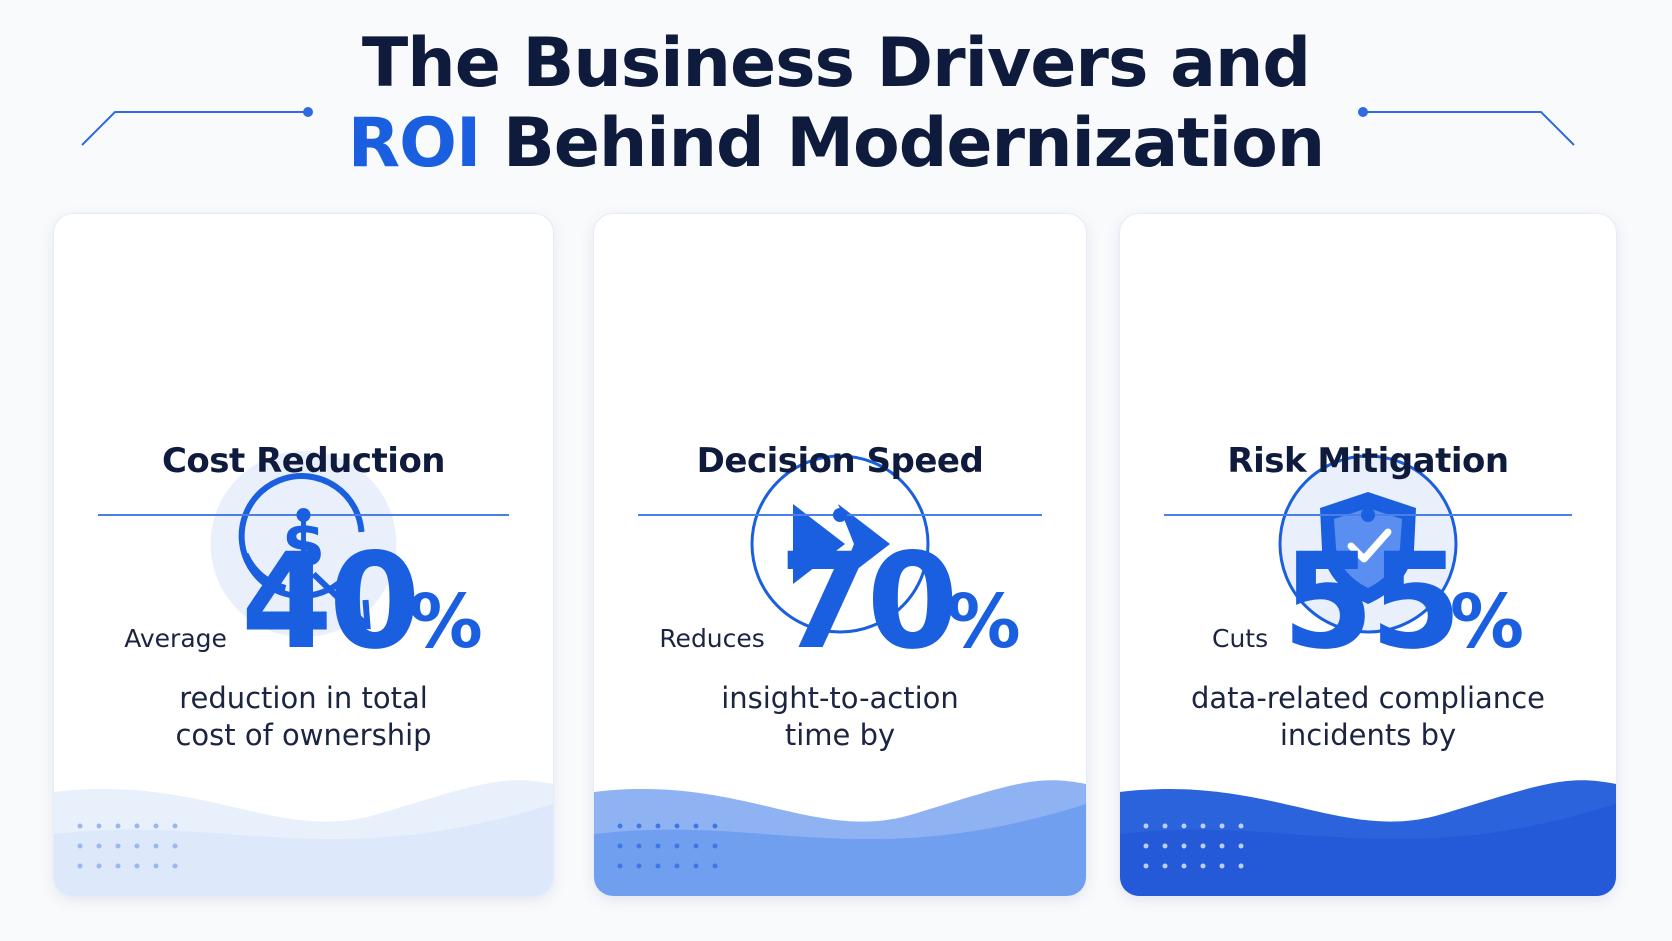 This screenshot has width=1672, height=941. What do you see at coordinates (1372, 602) in the screenshot?
I see `stat-value: 55` at bounding box center [1372, 602].